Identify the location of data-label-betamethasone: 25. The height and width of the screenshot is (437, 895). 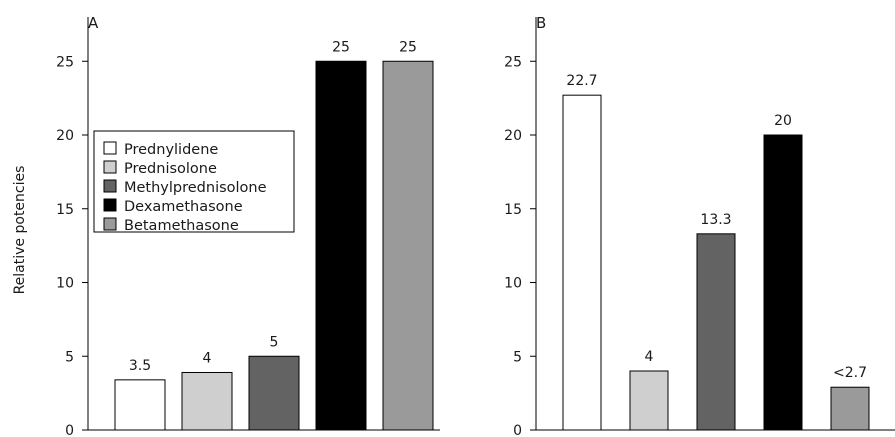
(408, 47).